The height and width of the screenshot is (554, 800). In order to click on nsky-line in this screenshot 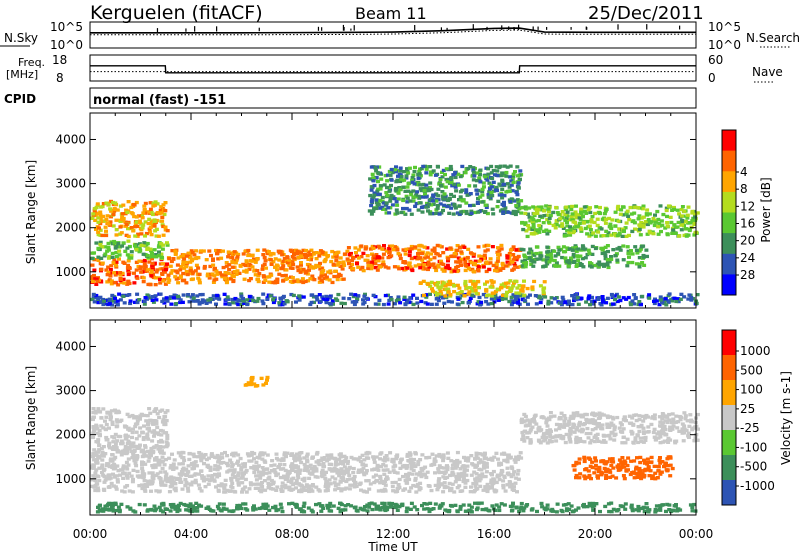, I will do `click(393, 30)`.